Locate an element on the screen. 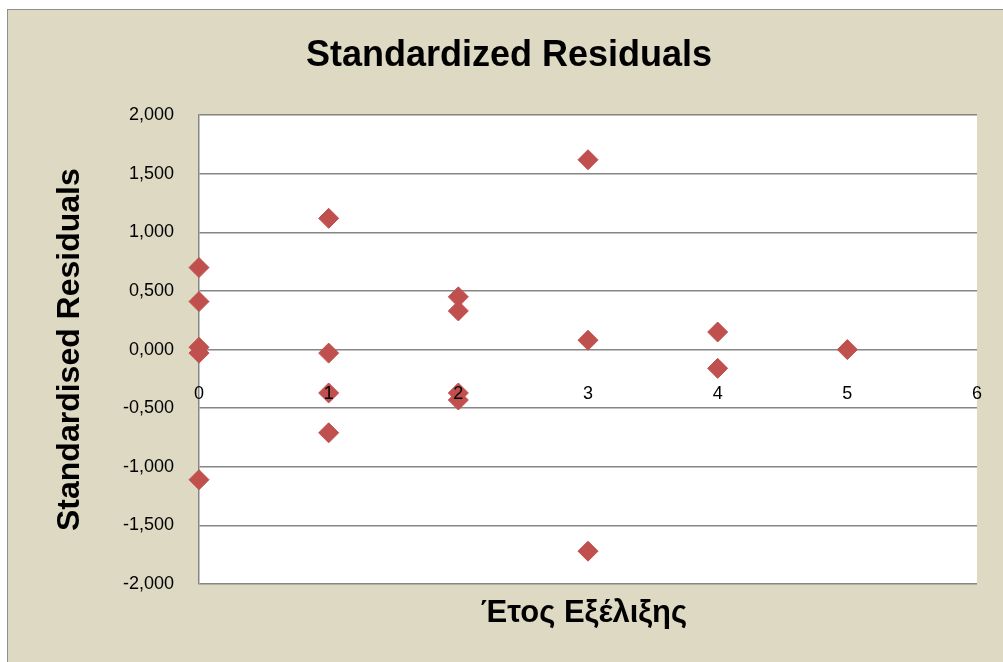 Image resolution: width=1003 pixels, height=662 pixels. chart-title: Standardized Residuals is located at coordinates (509, 53).